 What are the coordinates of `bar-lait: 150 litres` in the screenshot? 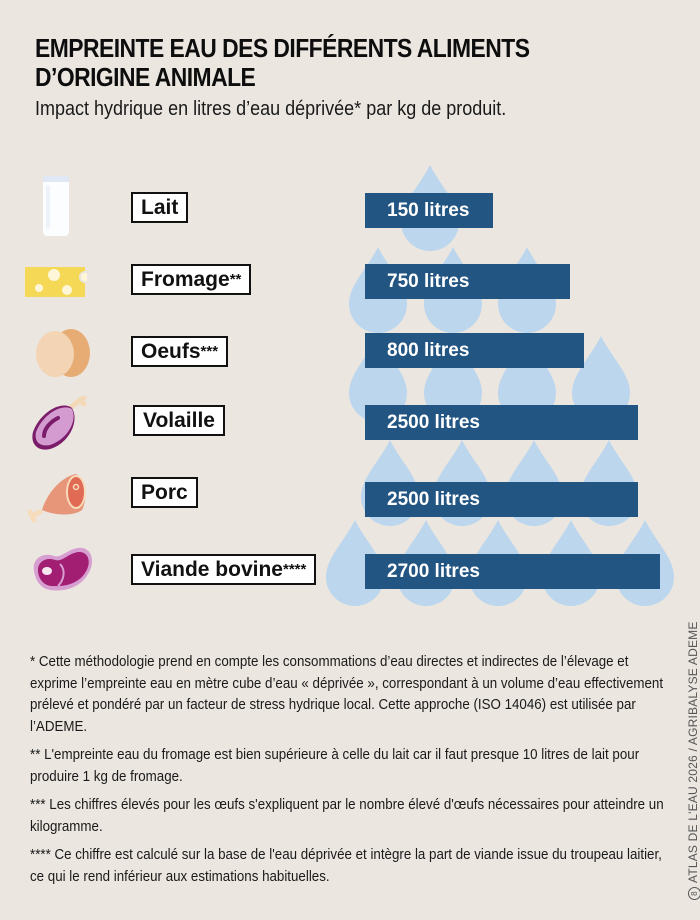 It's located at (429, 210).